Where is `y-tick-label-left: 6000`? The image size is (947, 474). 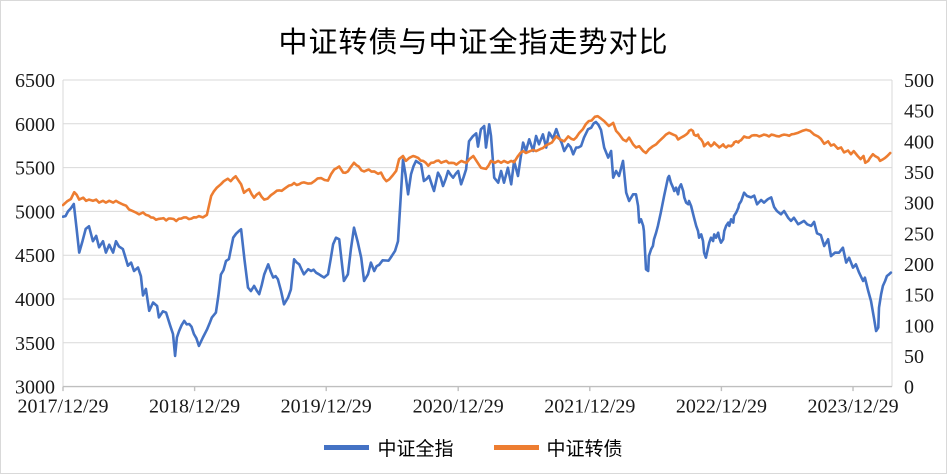
y-tick-label-left: 6000 is located at coordinates (35, 125).